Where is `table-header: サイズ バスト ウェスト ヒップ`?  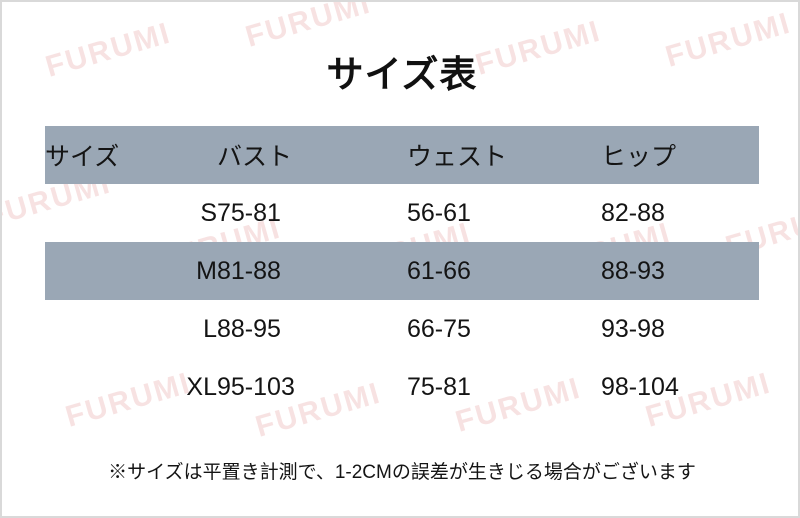
table-header: サイズ バスト ウェスト ヒップ is located at coordinates (402, 155).